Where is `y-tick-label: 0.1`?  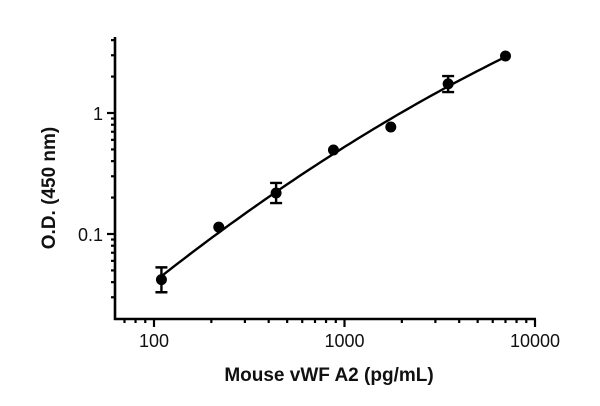 y-tick-label: 0.1 is located at coordinates (90, 235).